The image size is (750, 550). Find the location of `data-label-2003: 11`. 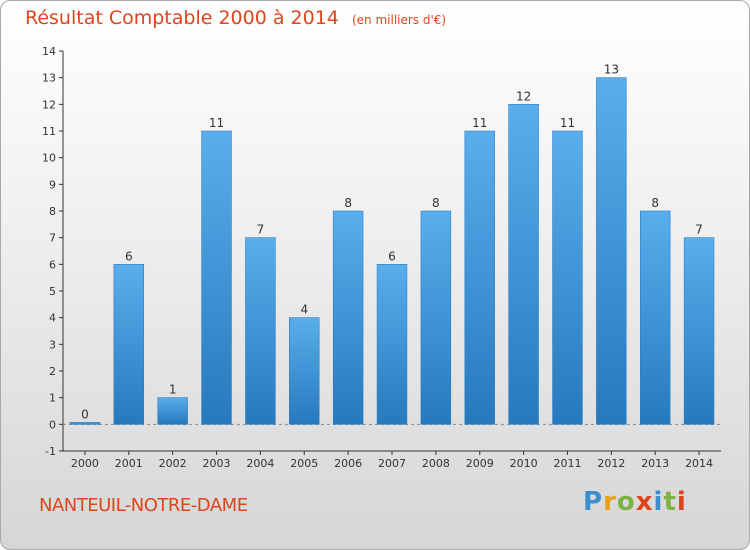

data-label-2003: 11 is located at coordinates (216, 123).